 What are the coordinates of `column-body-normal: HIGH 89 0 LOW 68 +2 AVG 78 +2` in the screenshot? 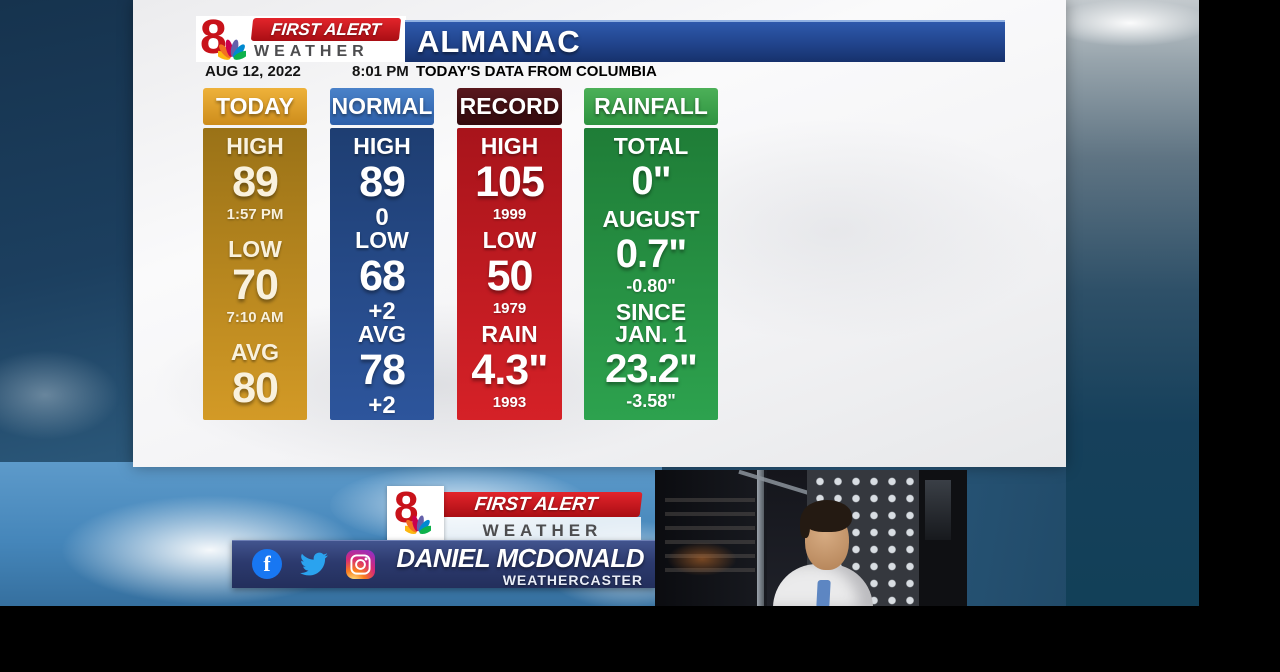 It's located at (382, 274).